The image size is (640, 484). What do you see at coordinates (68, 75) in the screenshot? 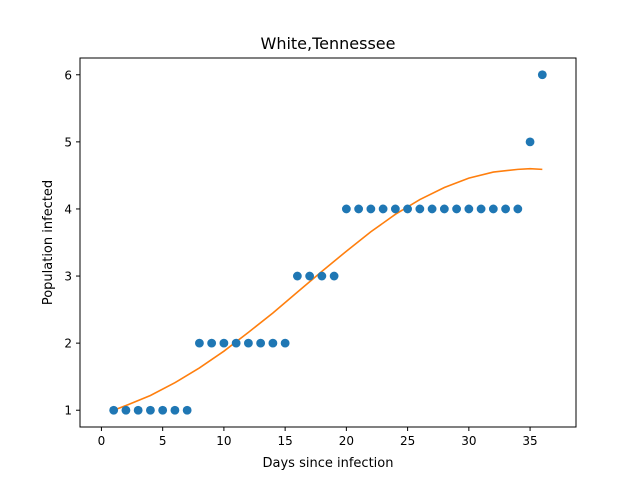
I see `y-tick-label: 6` at bounding box center [68, 75].